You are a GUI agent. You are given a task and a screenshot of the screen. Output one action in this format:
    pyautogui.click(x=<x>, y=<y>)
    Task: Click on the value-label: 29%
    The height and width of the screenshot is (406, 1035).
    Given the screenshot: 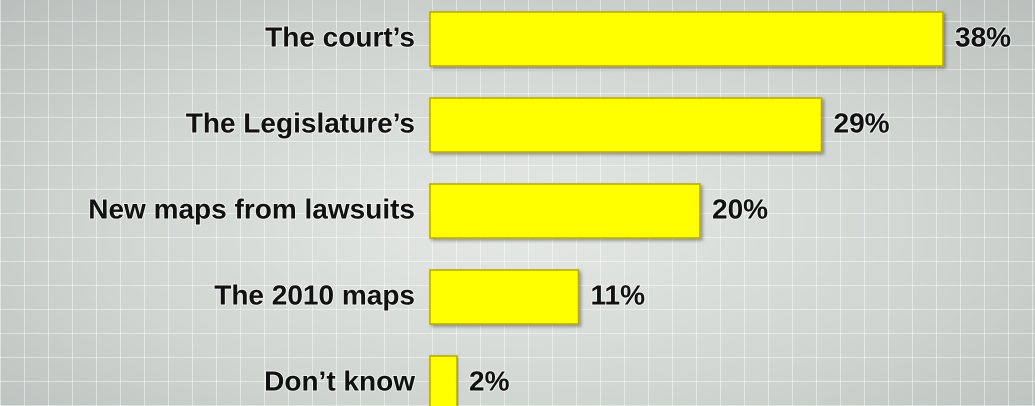 What is the action you would take?
    pyautogui.click(x=862, y=122)
    